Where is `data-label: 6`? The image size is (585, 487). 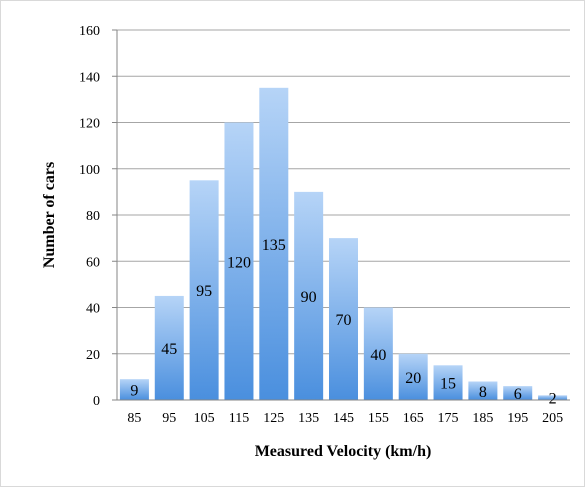
data-label: 6 is located at coordinates (518, 394).